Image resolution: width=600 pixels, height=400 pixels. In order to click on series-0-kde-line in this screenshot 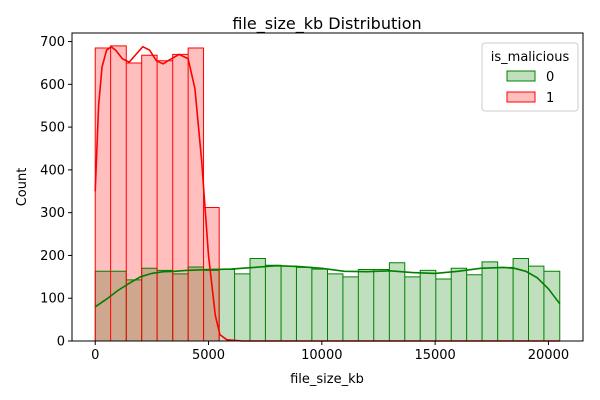, I will do `click(327, 286)`.